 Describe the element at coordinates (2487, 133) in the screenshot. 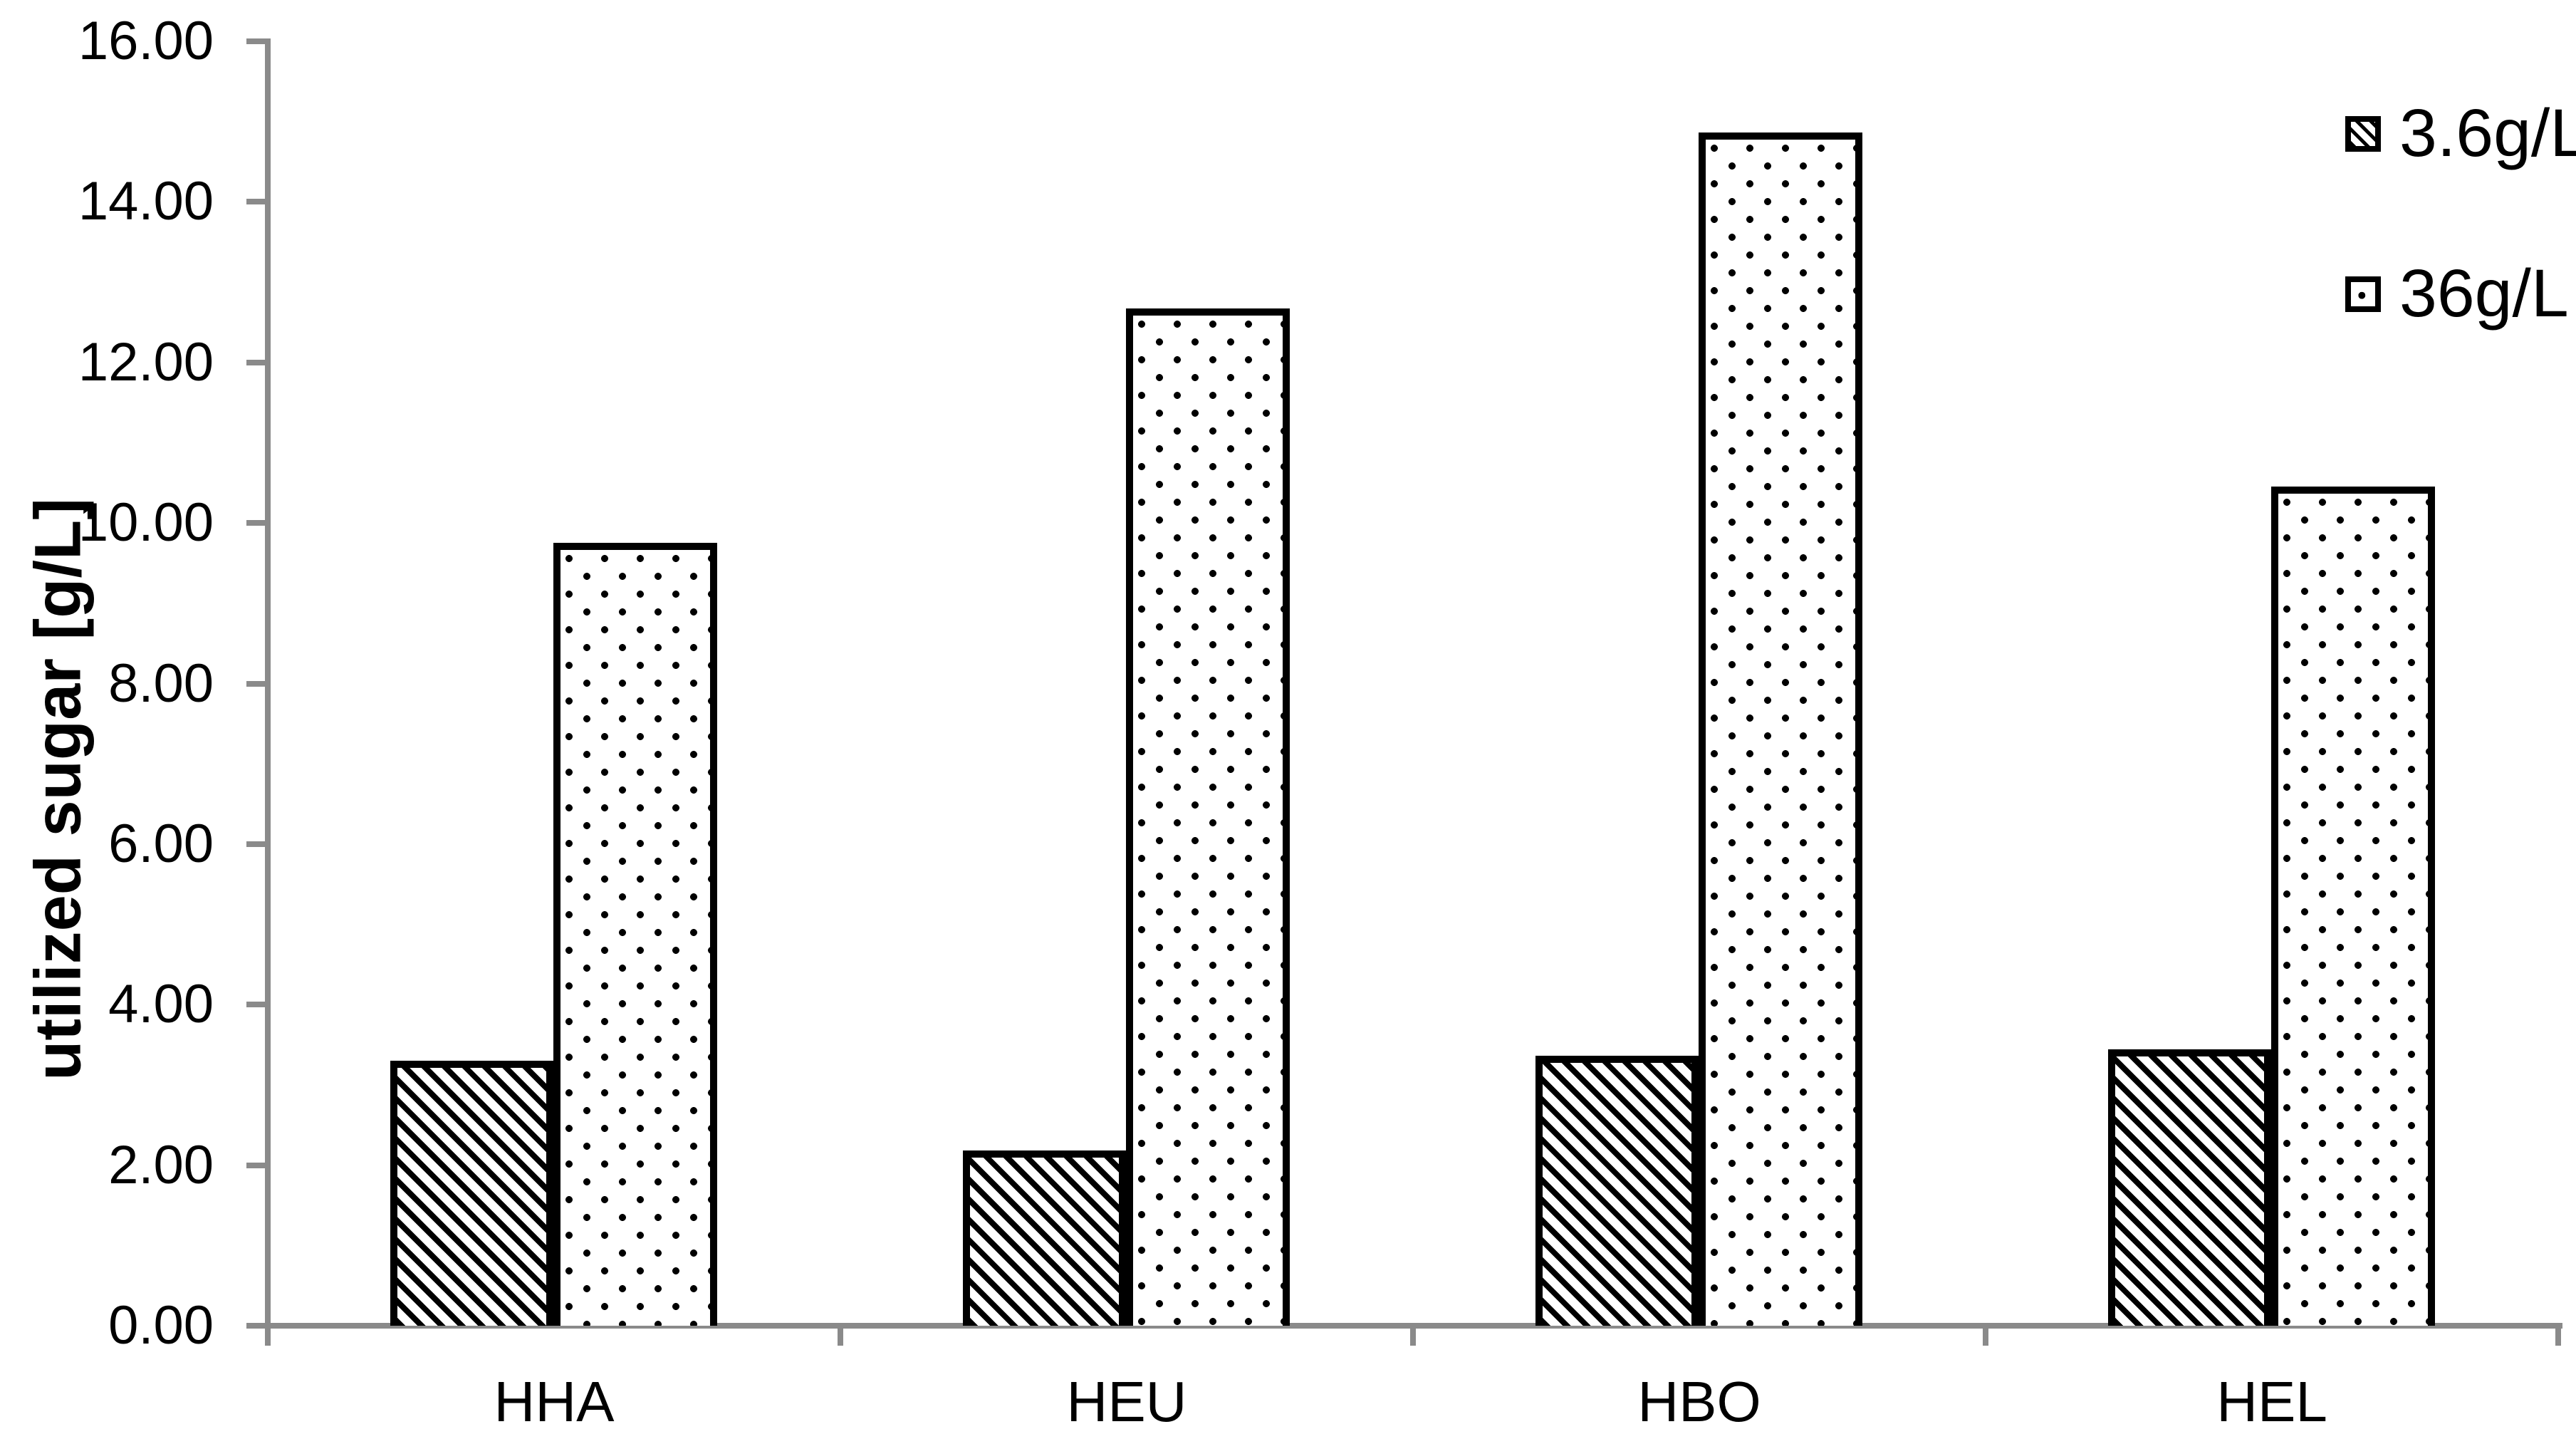

I see `legend-label-series-1: 3.6g/L` at that location.